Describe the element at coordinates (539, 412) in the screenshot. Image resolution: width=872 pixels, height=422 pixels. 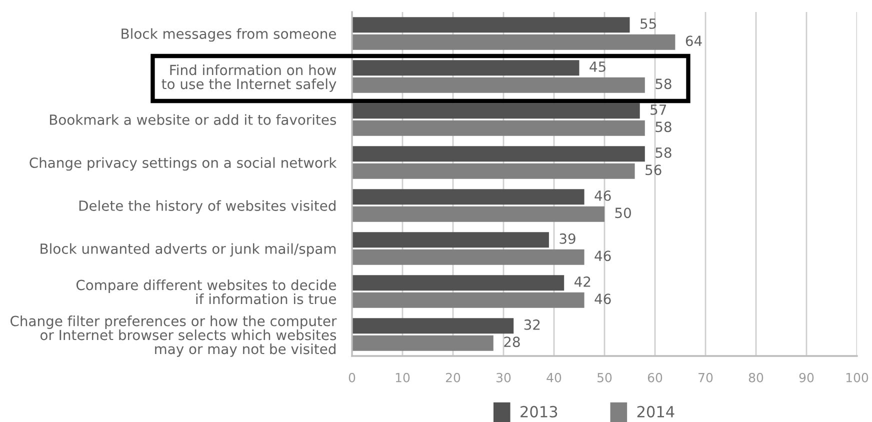
I see `legend-label: 2013` at that location.